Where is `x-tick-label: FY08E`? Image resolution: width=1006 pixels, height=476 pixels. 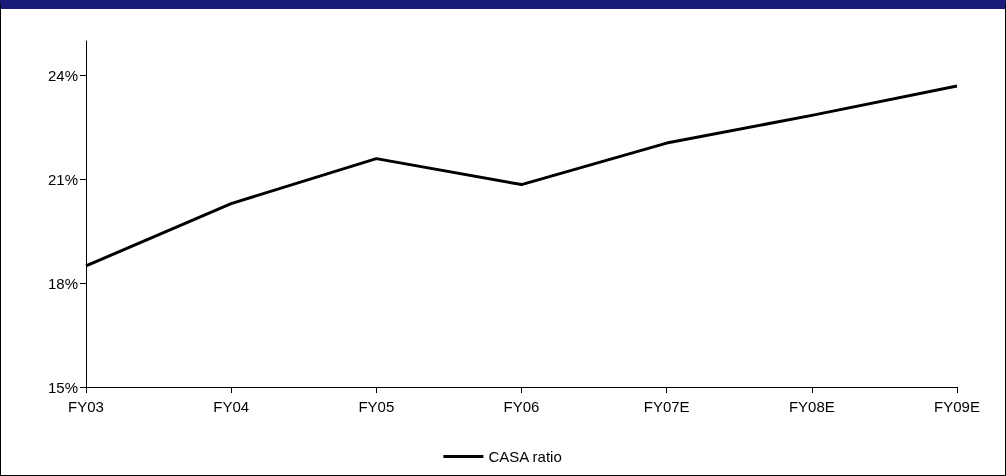
x-tick-label: FY08E is located at coordinates (811, 406).